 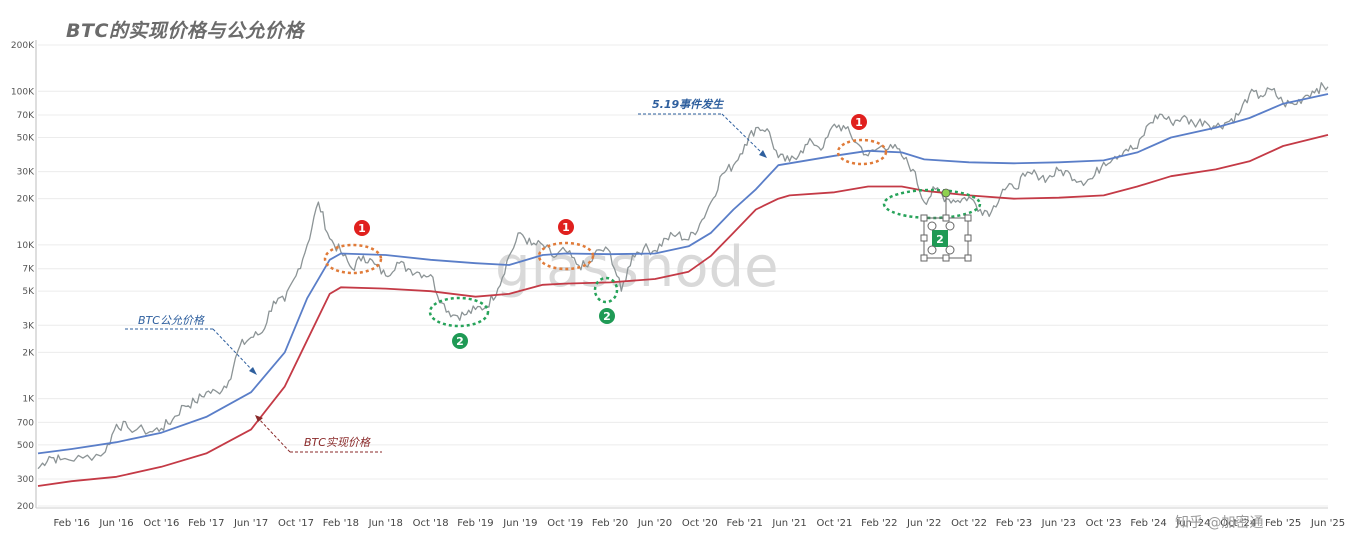 I want to click on badge-2-2022-label: 2, so click(x=940, y=239).